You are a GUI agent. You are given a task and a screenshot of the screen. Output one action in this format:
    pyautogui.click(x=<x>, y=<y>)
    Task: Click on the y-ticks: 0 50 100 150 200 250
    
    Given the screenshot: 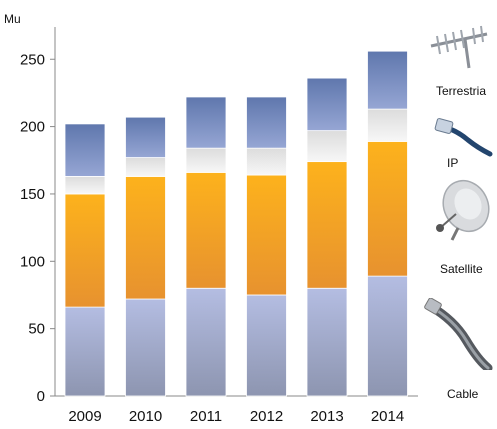 What is the action you would take?
    pyautogui.click(x=37, y=228)
    